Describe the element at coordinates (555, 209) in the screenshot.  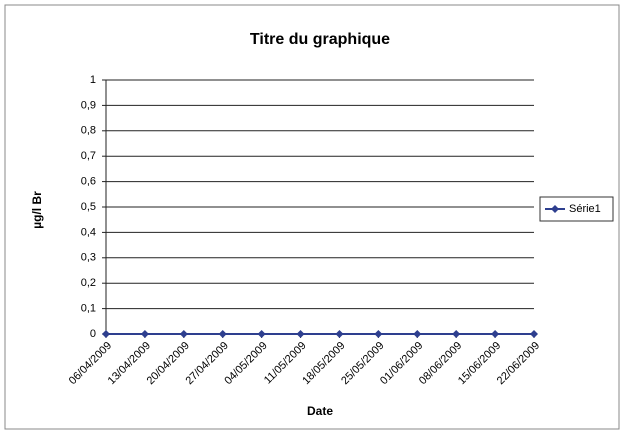
I see `legend-marker` at that location.